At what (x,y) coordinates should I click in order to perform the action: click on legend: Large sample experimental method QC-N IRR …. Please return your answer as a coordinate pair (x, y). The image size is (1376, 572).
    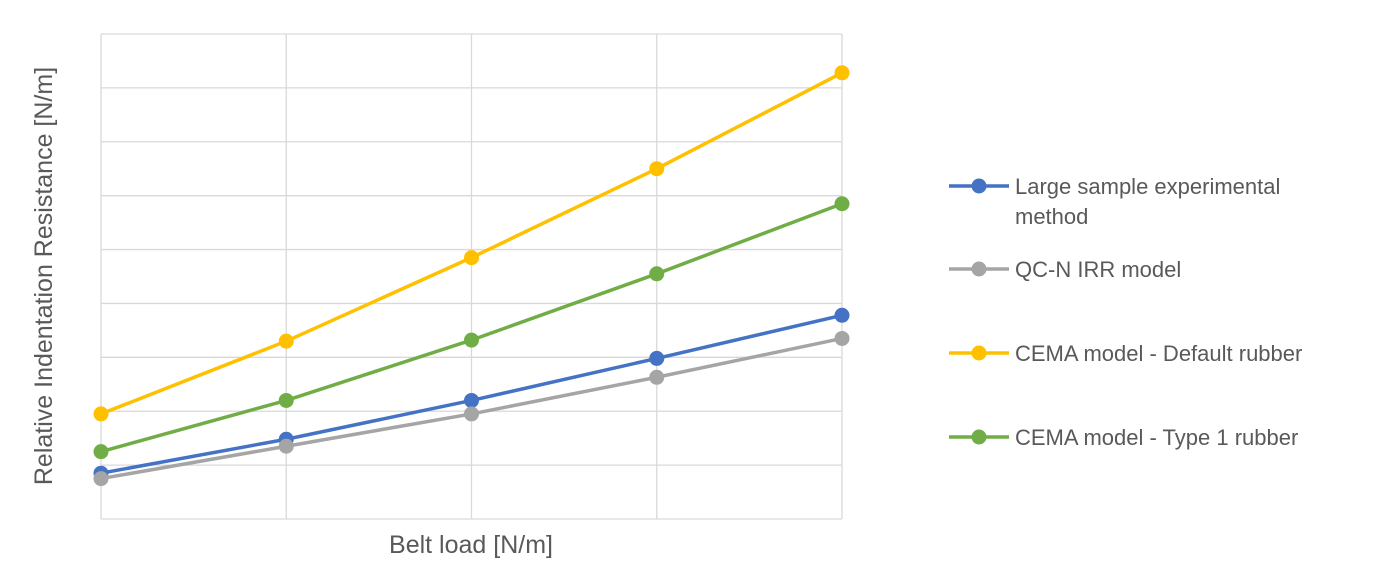
    Looking at the image, I should click on (1125, 312).